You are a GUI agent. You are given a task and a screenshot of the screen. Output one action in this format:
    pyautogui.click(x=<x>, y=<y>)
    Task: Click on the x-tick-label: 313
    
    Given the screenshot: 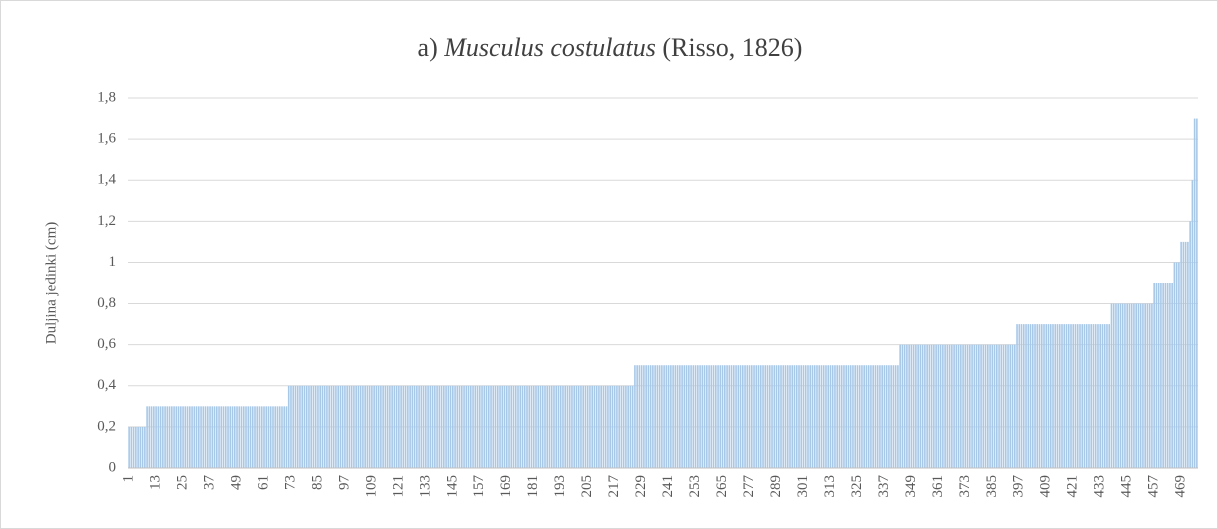 What is the action you would take?
    pyautogui.click(x=830, y=486)
    